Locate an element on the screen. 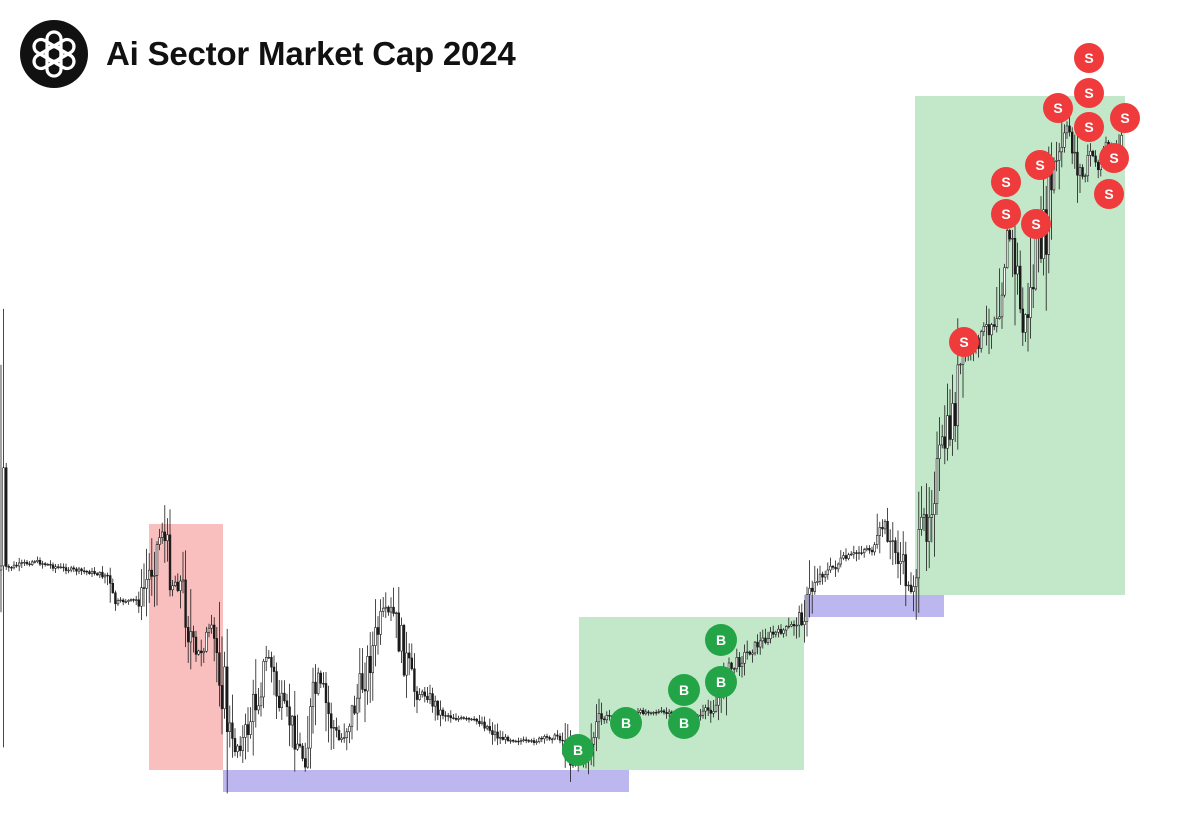 This screenshot has height=820, width=1200. page-title: Ai Sector Market Cap 2024 is located at coordinates (311, 53).